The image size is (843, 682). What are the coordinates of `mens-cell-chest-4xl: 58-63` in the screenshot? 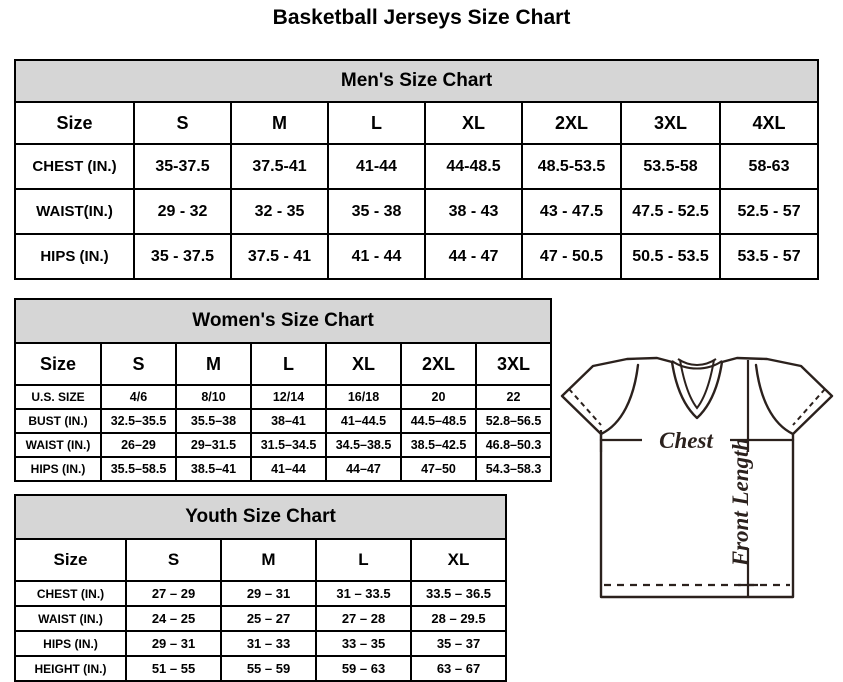 It's located at (769, 166).